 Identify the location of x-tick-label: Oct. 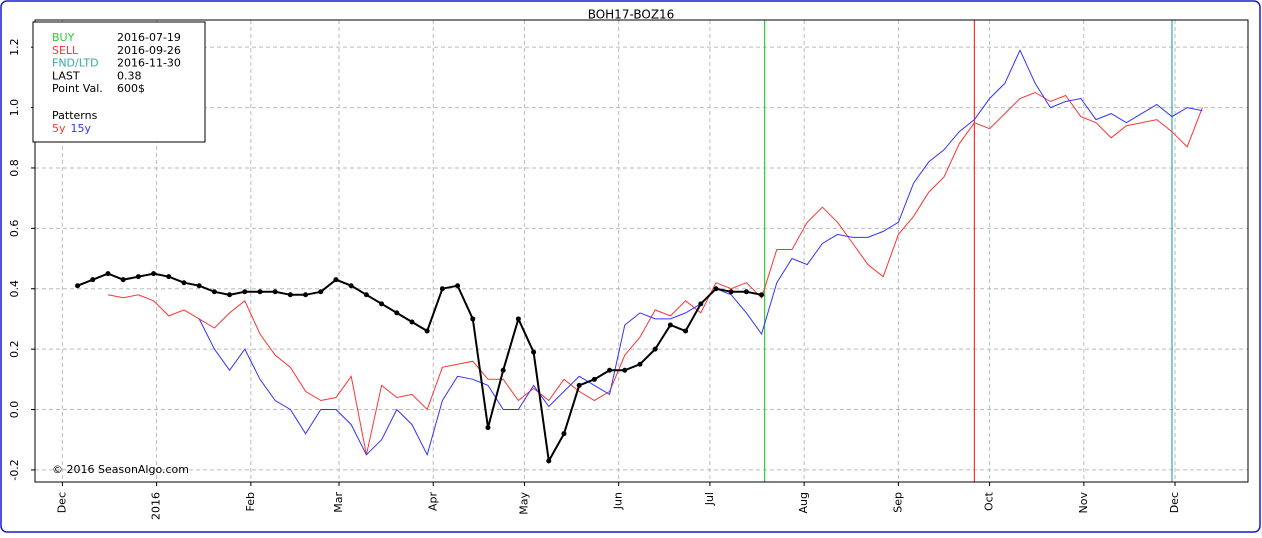
(989, 501).